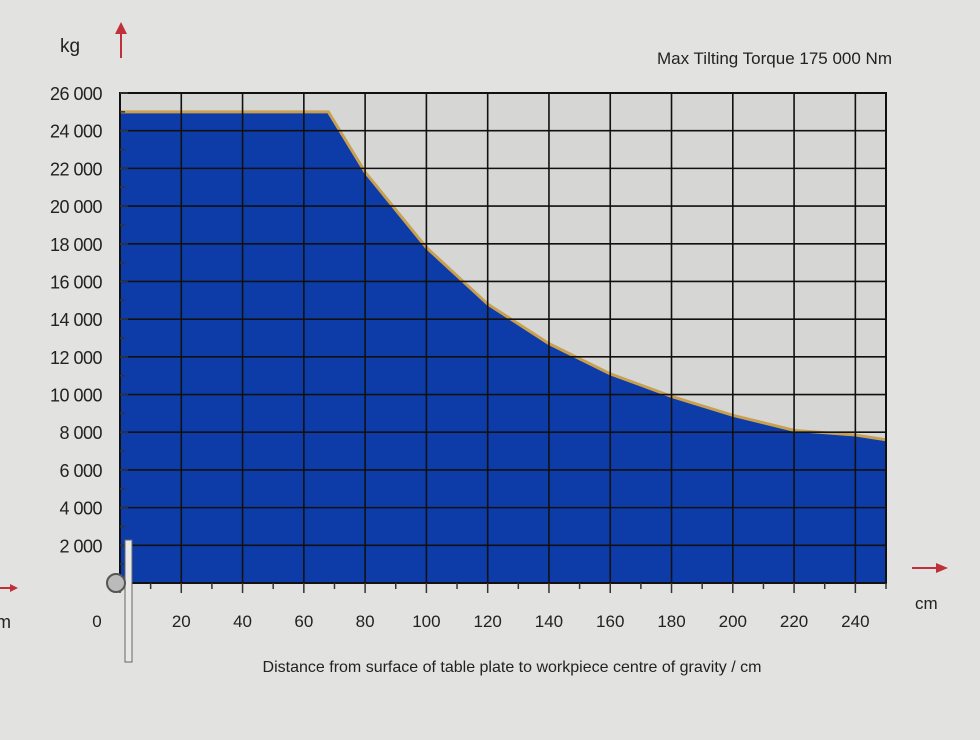  I want to click on x-tick-label: 120, so click(487, 621).